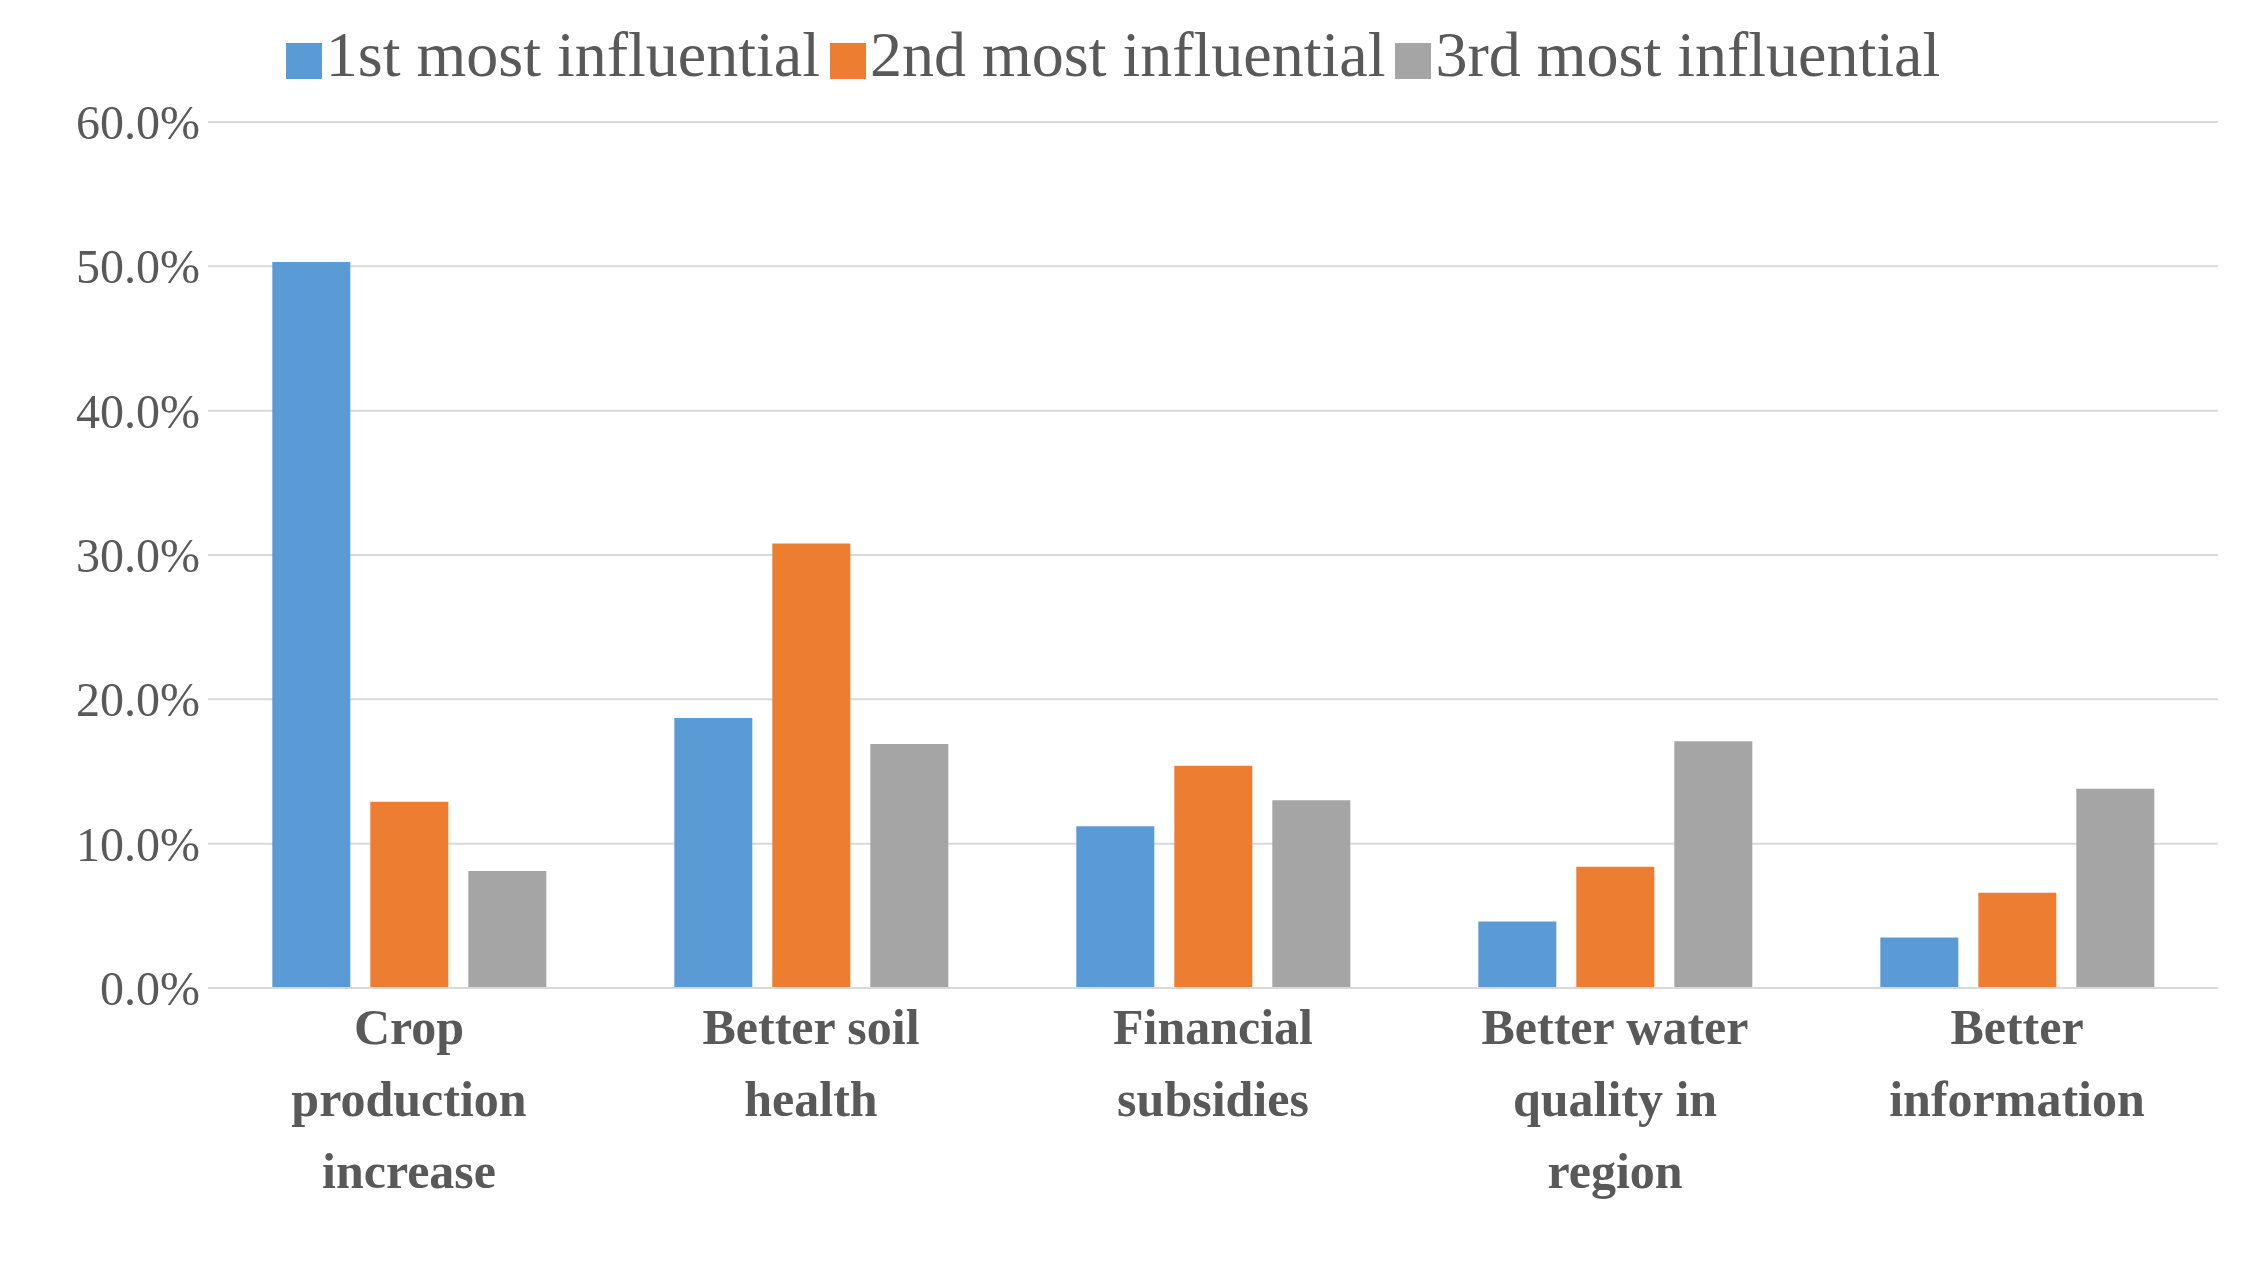 The image size is (2258, 1269). What do you see at coordinates (2017, 1063) in the screenshot?
I see `x-tick-label: Better information` at bounding box center [2017, 1063].